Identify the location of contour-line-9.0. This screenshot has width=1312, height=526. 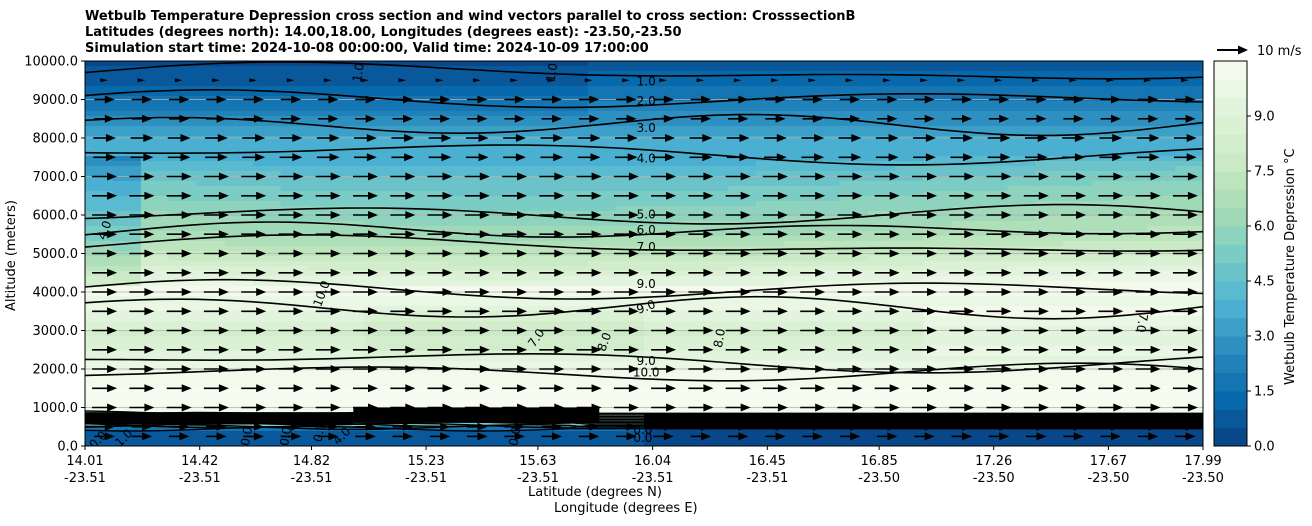
(644, 363).